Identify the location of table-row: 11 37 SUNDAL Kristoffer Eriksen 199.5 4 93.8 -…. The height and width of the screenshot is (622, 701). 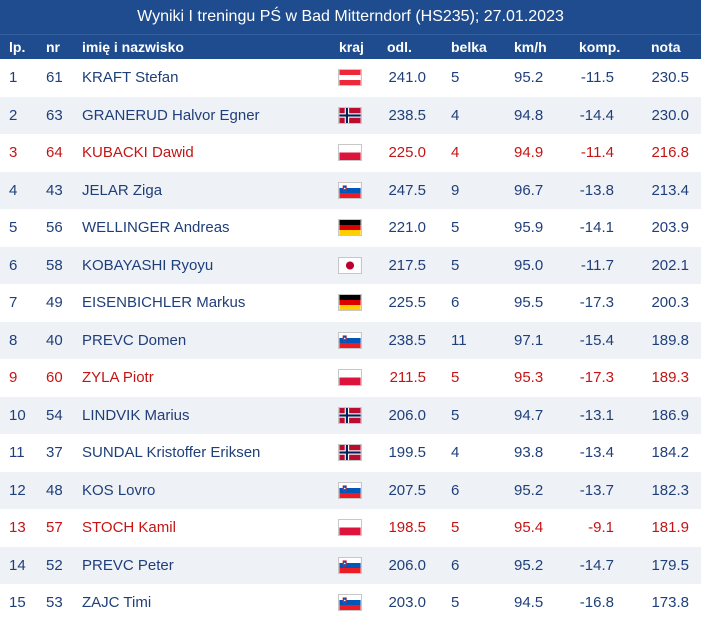
(350, 453).